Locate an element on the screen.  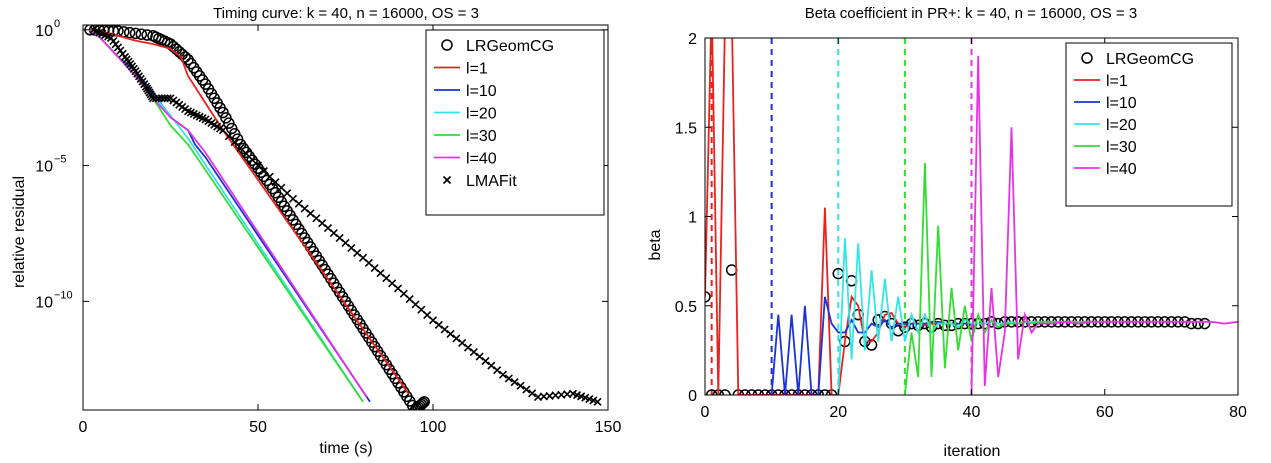
beta-legend-entry-l30-label: l=30 is located at coordinates (1121, 147).